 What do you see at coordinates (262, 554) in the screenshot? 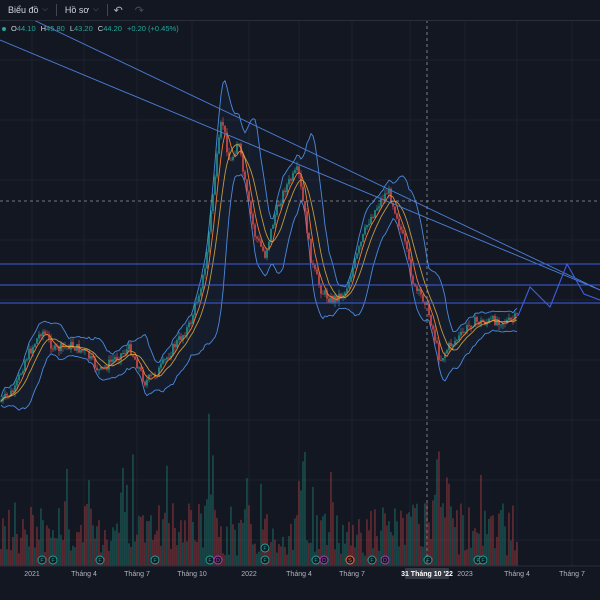
I see `event-markers: F F F F F DFF F D S F D F F F` at bounding box center [262, 554].